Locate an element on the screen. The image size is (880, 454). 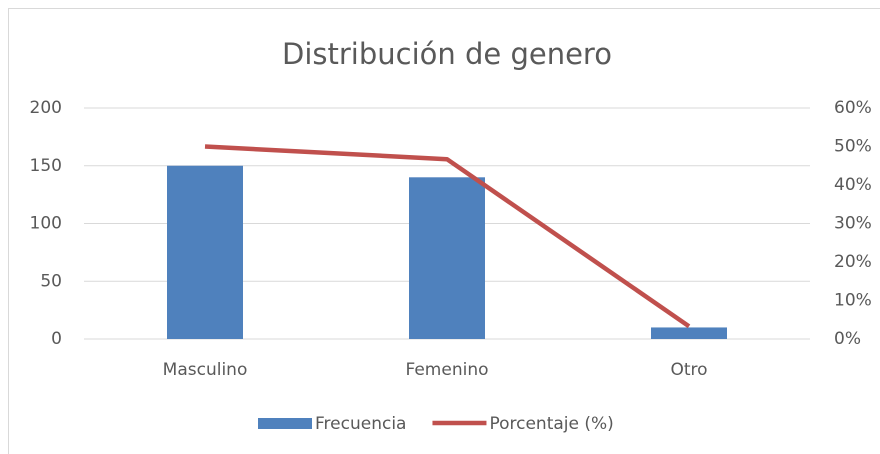
y2-tick-label: 40% is located at coordinates (853, 185).